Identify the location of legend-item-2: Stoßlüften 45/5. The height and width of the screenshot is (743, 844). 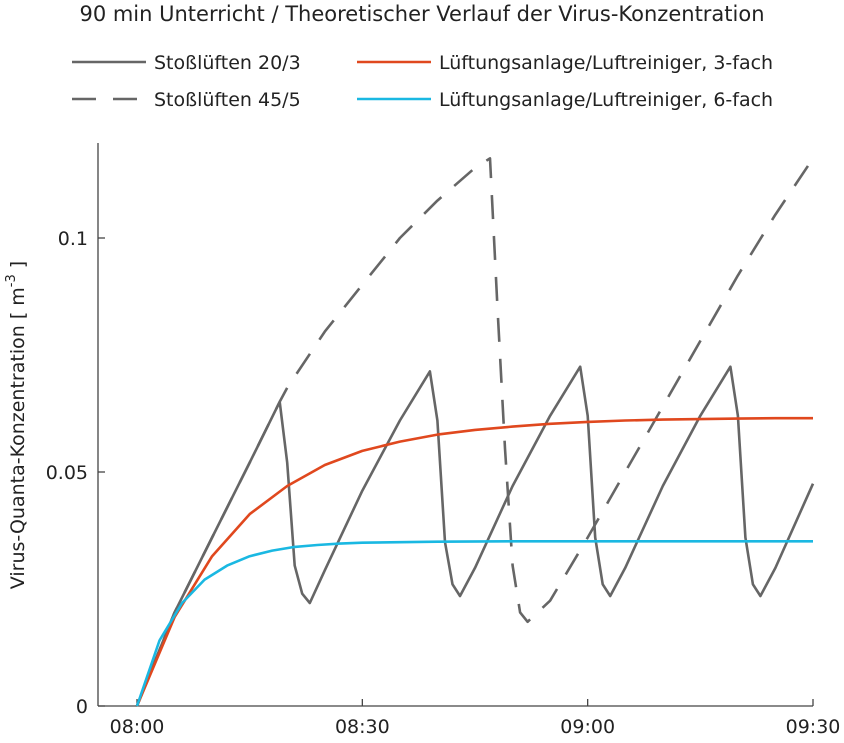
(186, 100).